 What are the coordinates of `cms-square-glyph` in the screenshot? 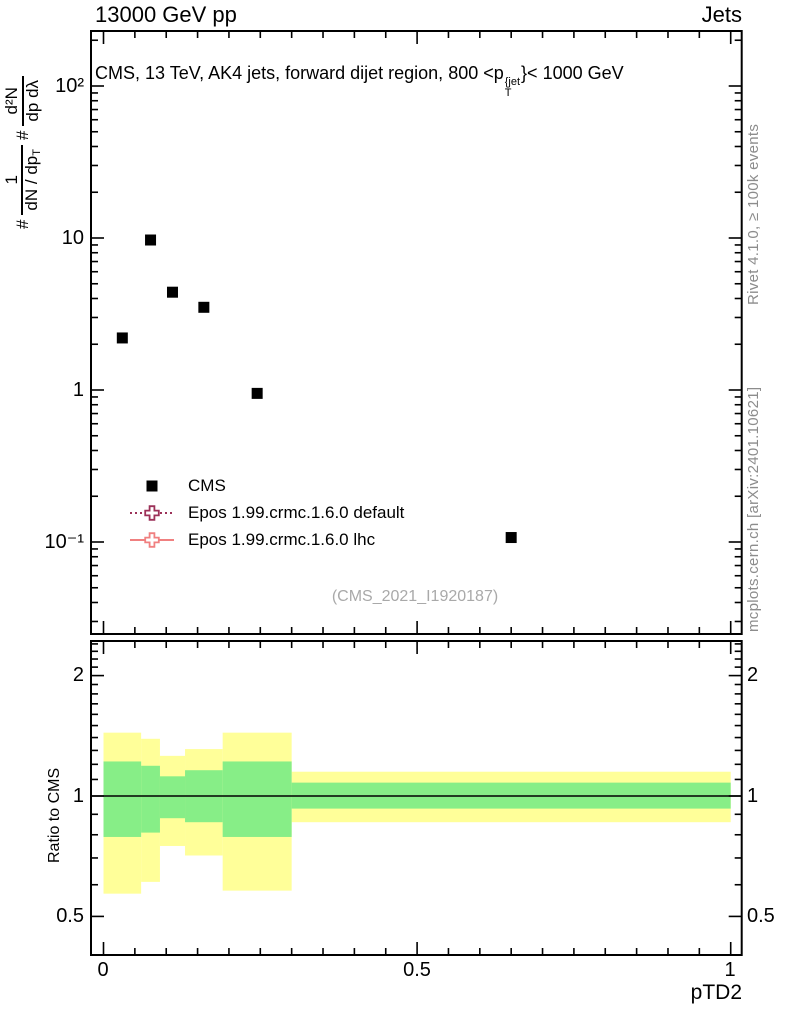 It's located at (152, 485).